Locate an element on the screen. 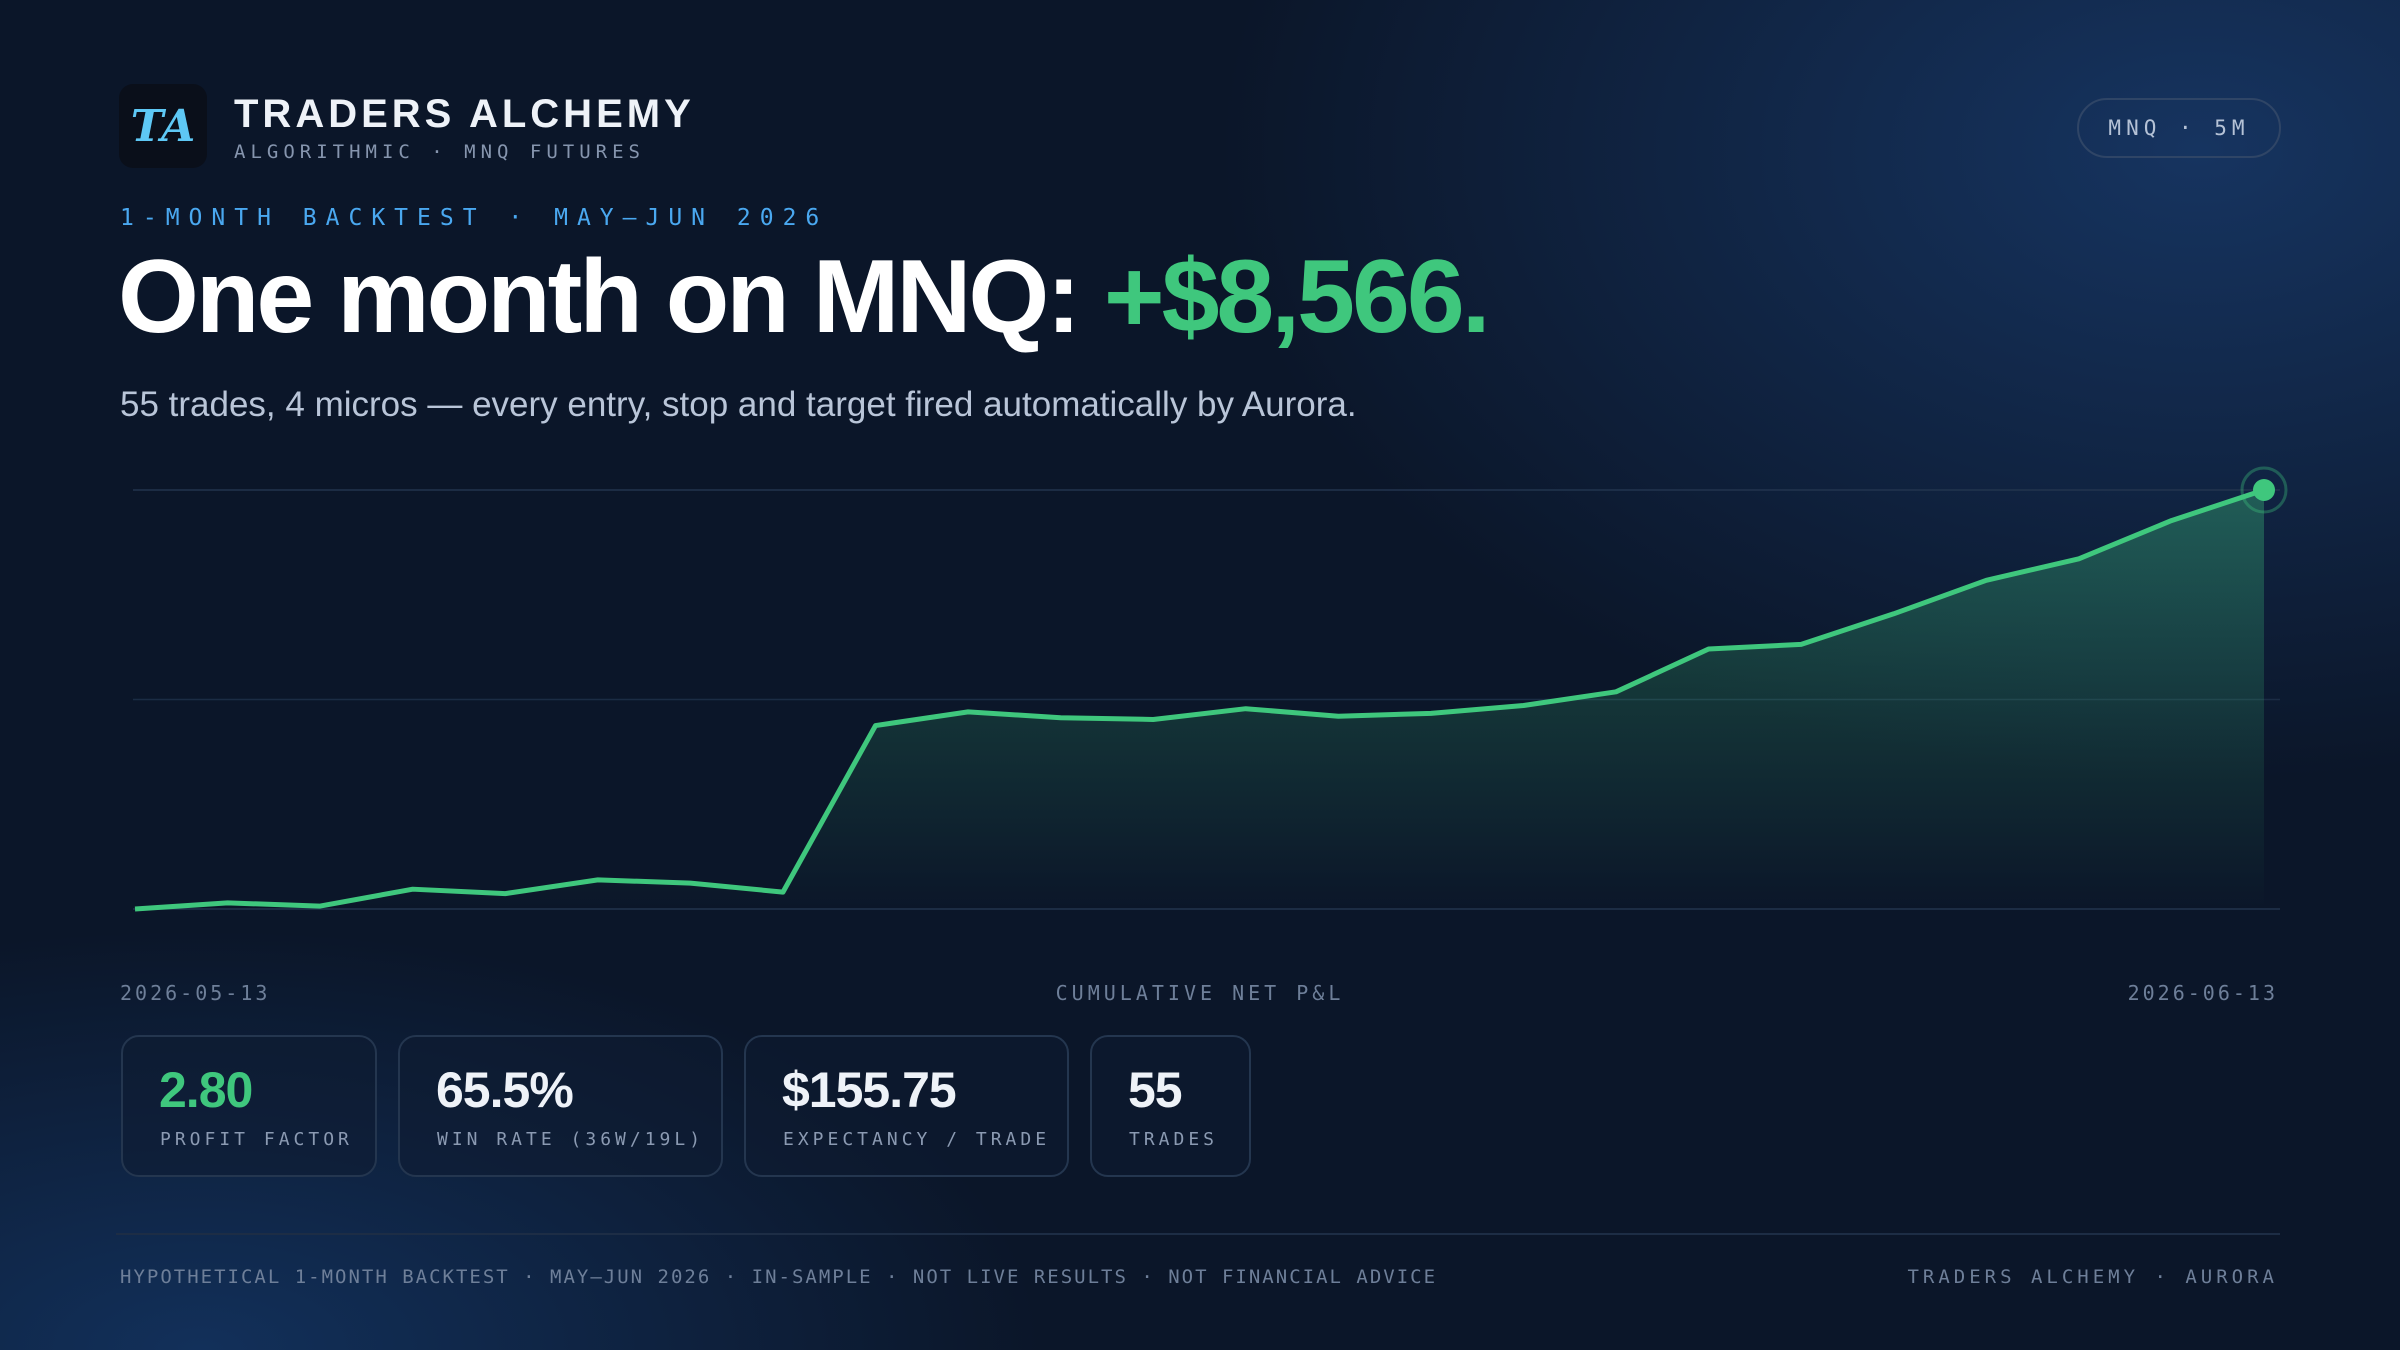 The height and width of the screenshot is (1350, 2400). stat-card: 2.80 PROFIT FACTOR is located at coordinates (249, 1106).